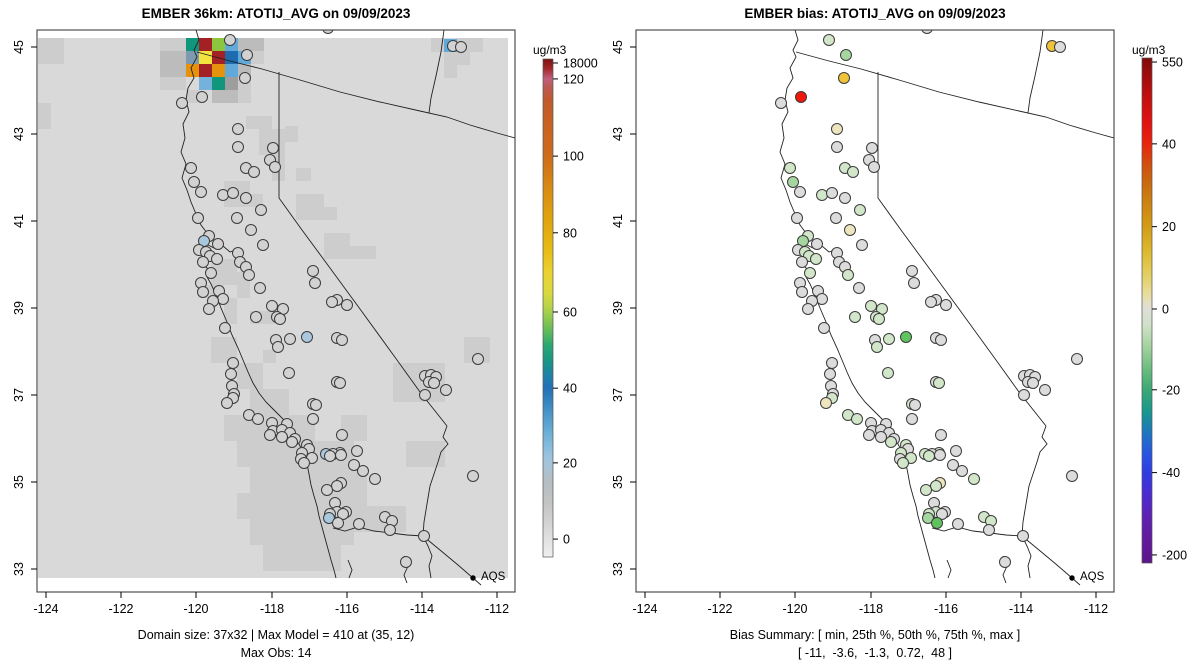  Describe the element at coordinates (1096, 609) in the screenshot. I see `x-axis-tick-label: -112` at that location.